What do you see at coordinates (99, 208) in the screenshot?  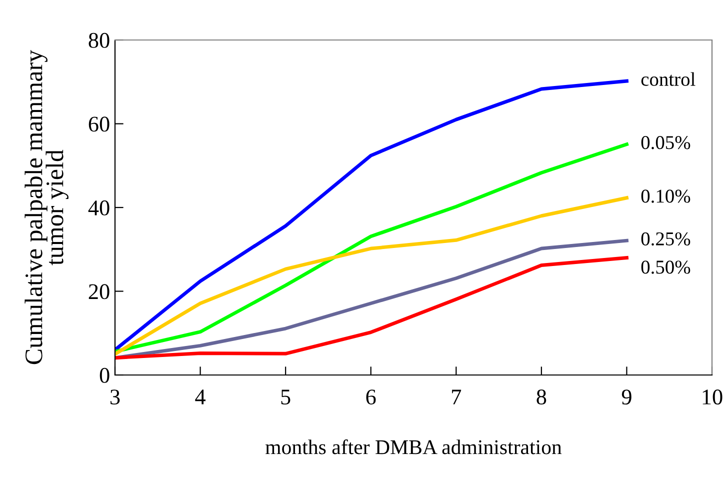 I see `y-tick-label: 40` at bounding box center [99, 208].